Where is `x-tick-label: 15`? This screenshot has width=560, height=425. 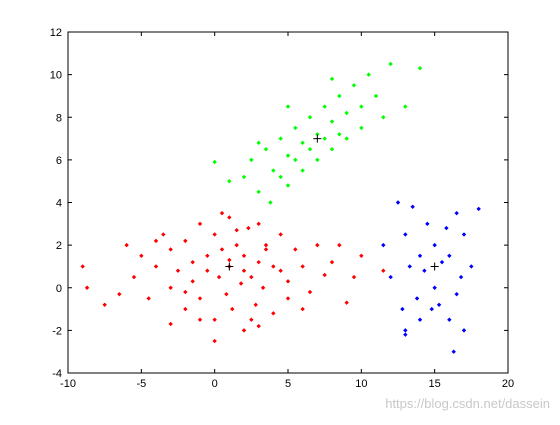
x-tick-label: 15 is located at coordinates (435, 384).